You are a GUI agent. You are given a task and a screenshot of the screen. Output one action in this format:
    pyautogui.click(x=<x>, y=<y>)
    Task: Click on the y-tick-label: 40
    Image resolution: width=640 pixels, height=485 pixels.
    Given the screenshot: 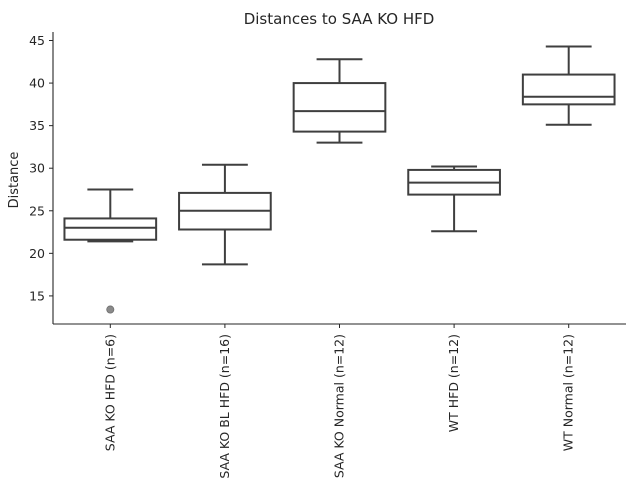 What is the action you would take?
    pyautogui.click(x=37, y=83)
    